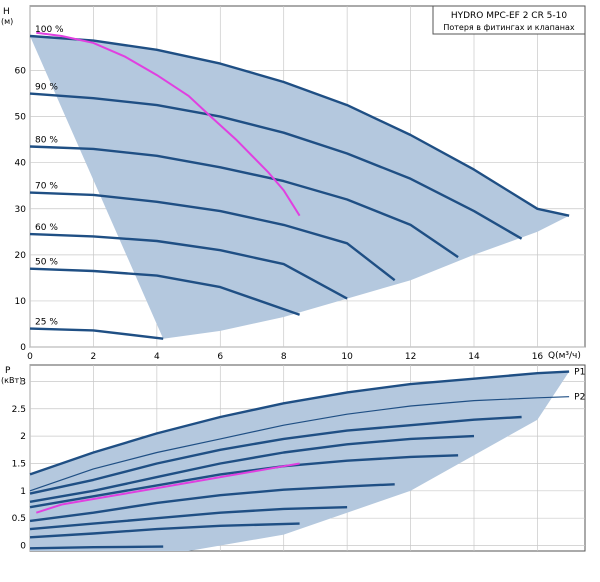 The height and width of the screenshot is (582, 600). I want to click on head-system-curve, so click(168, 124).